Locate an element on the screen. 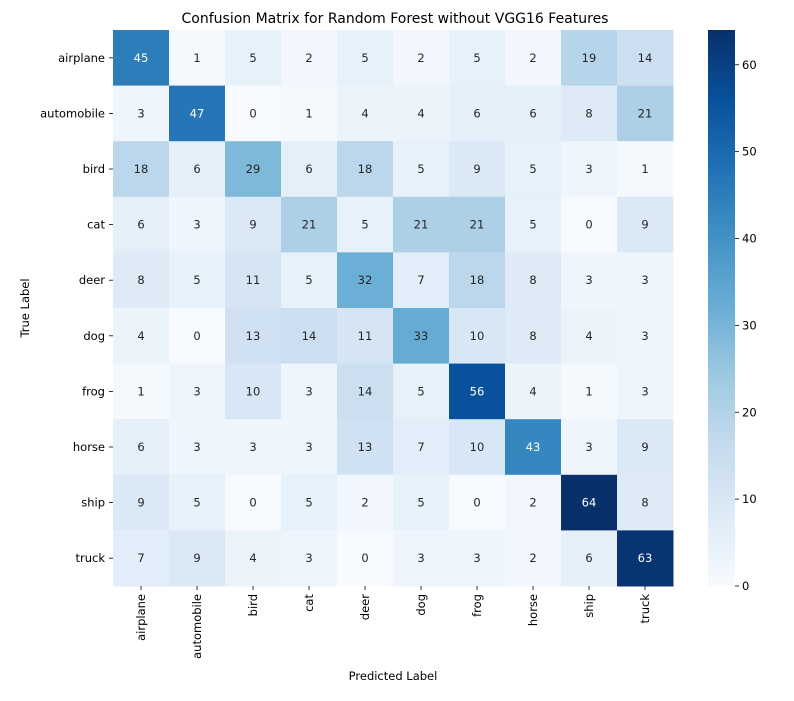 The image size is (794, 701). cell-value-label: 56 is located at coordinates (477, 391).